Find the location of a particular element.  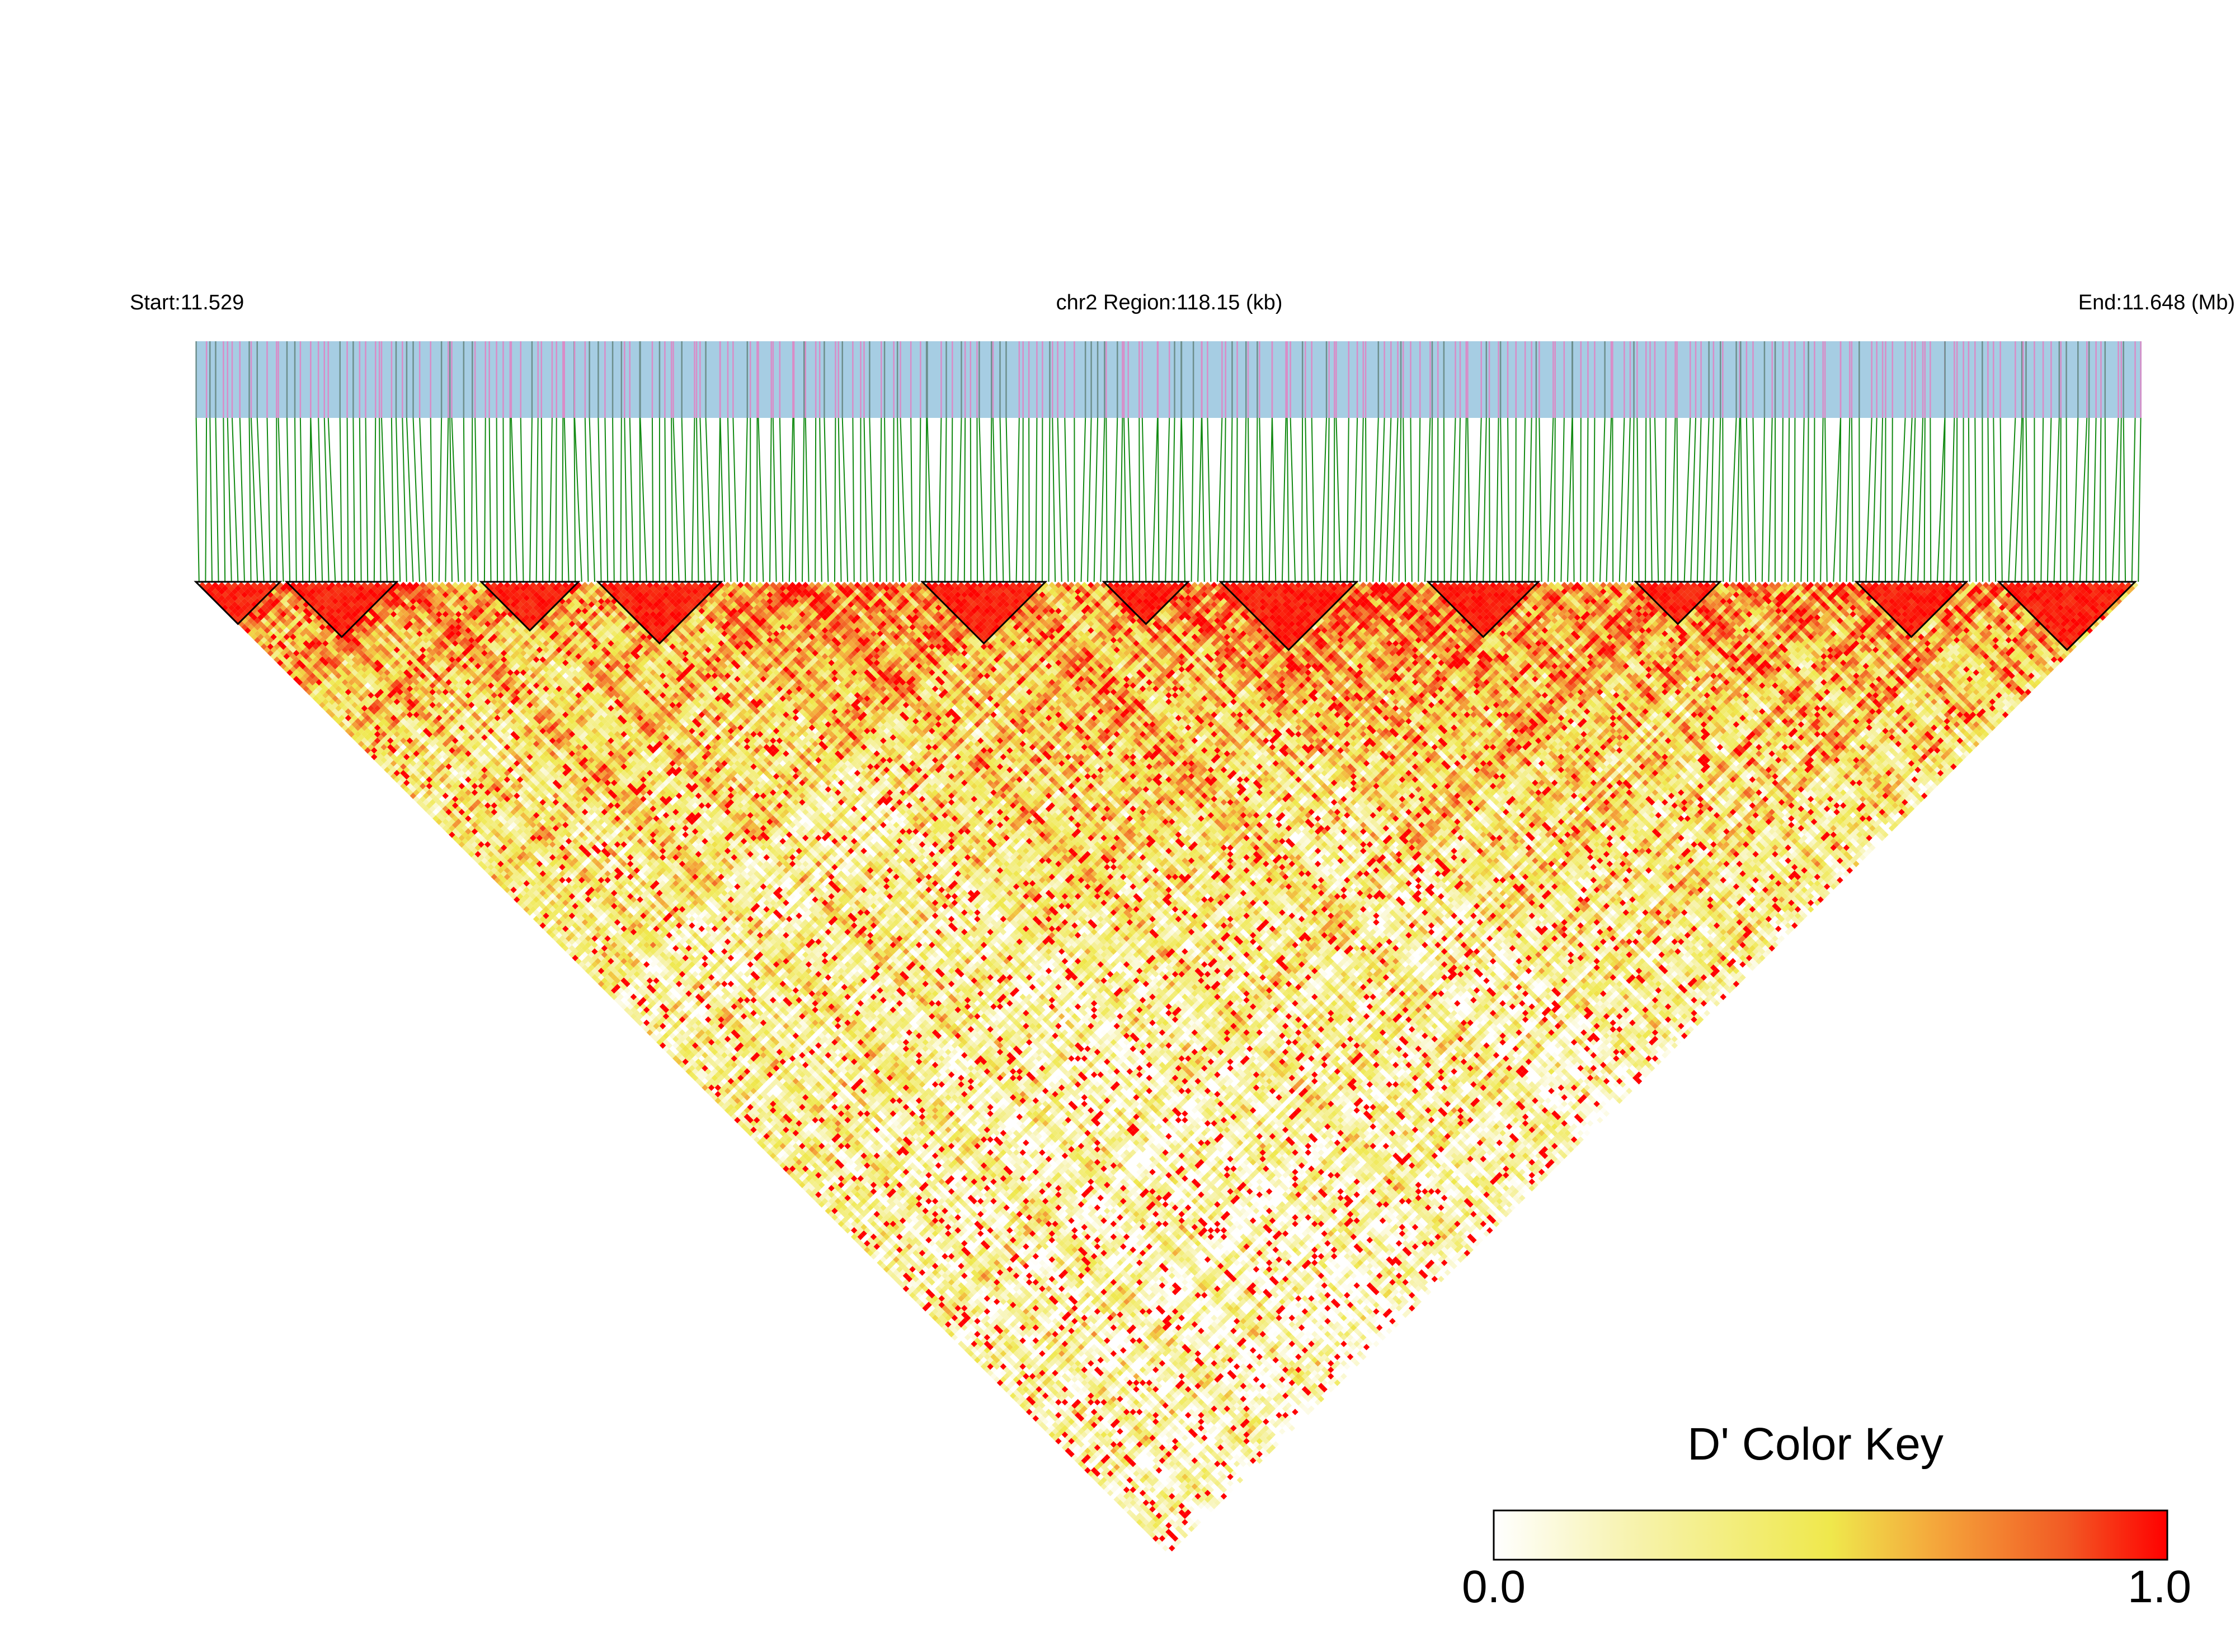

snp-connector-group is located at coordinates (1168, 500).